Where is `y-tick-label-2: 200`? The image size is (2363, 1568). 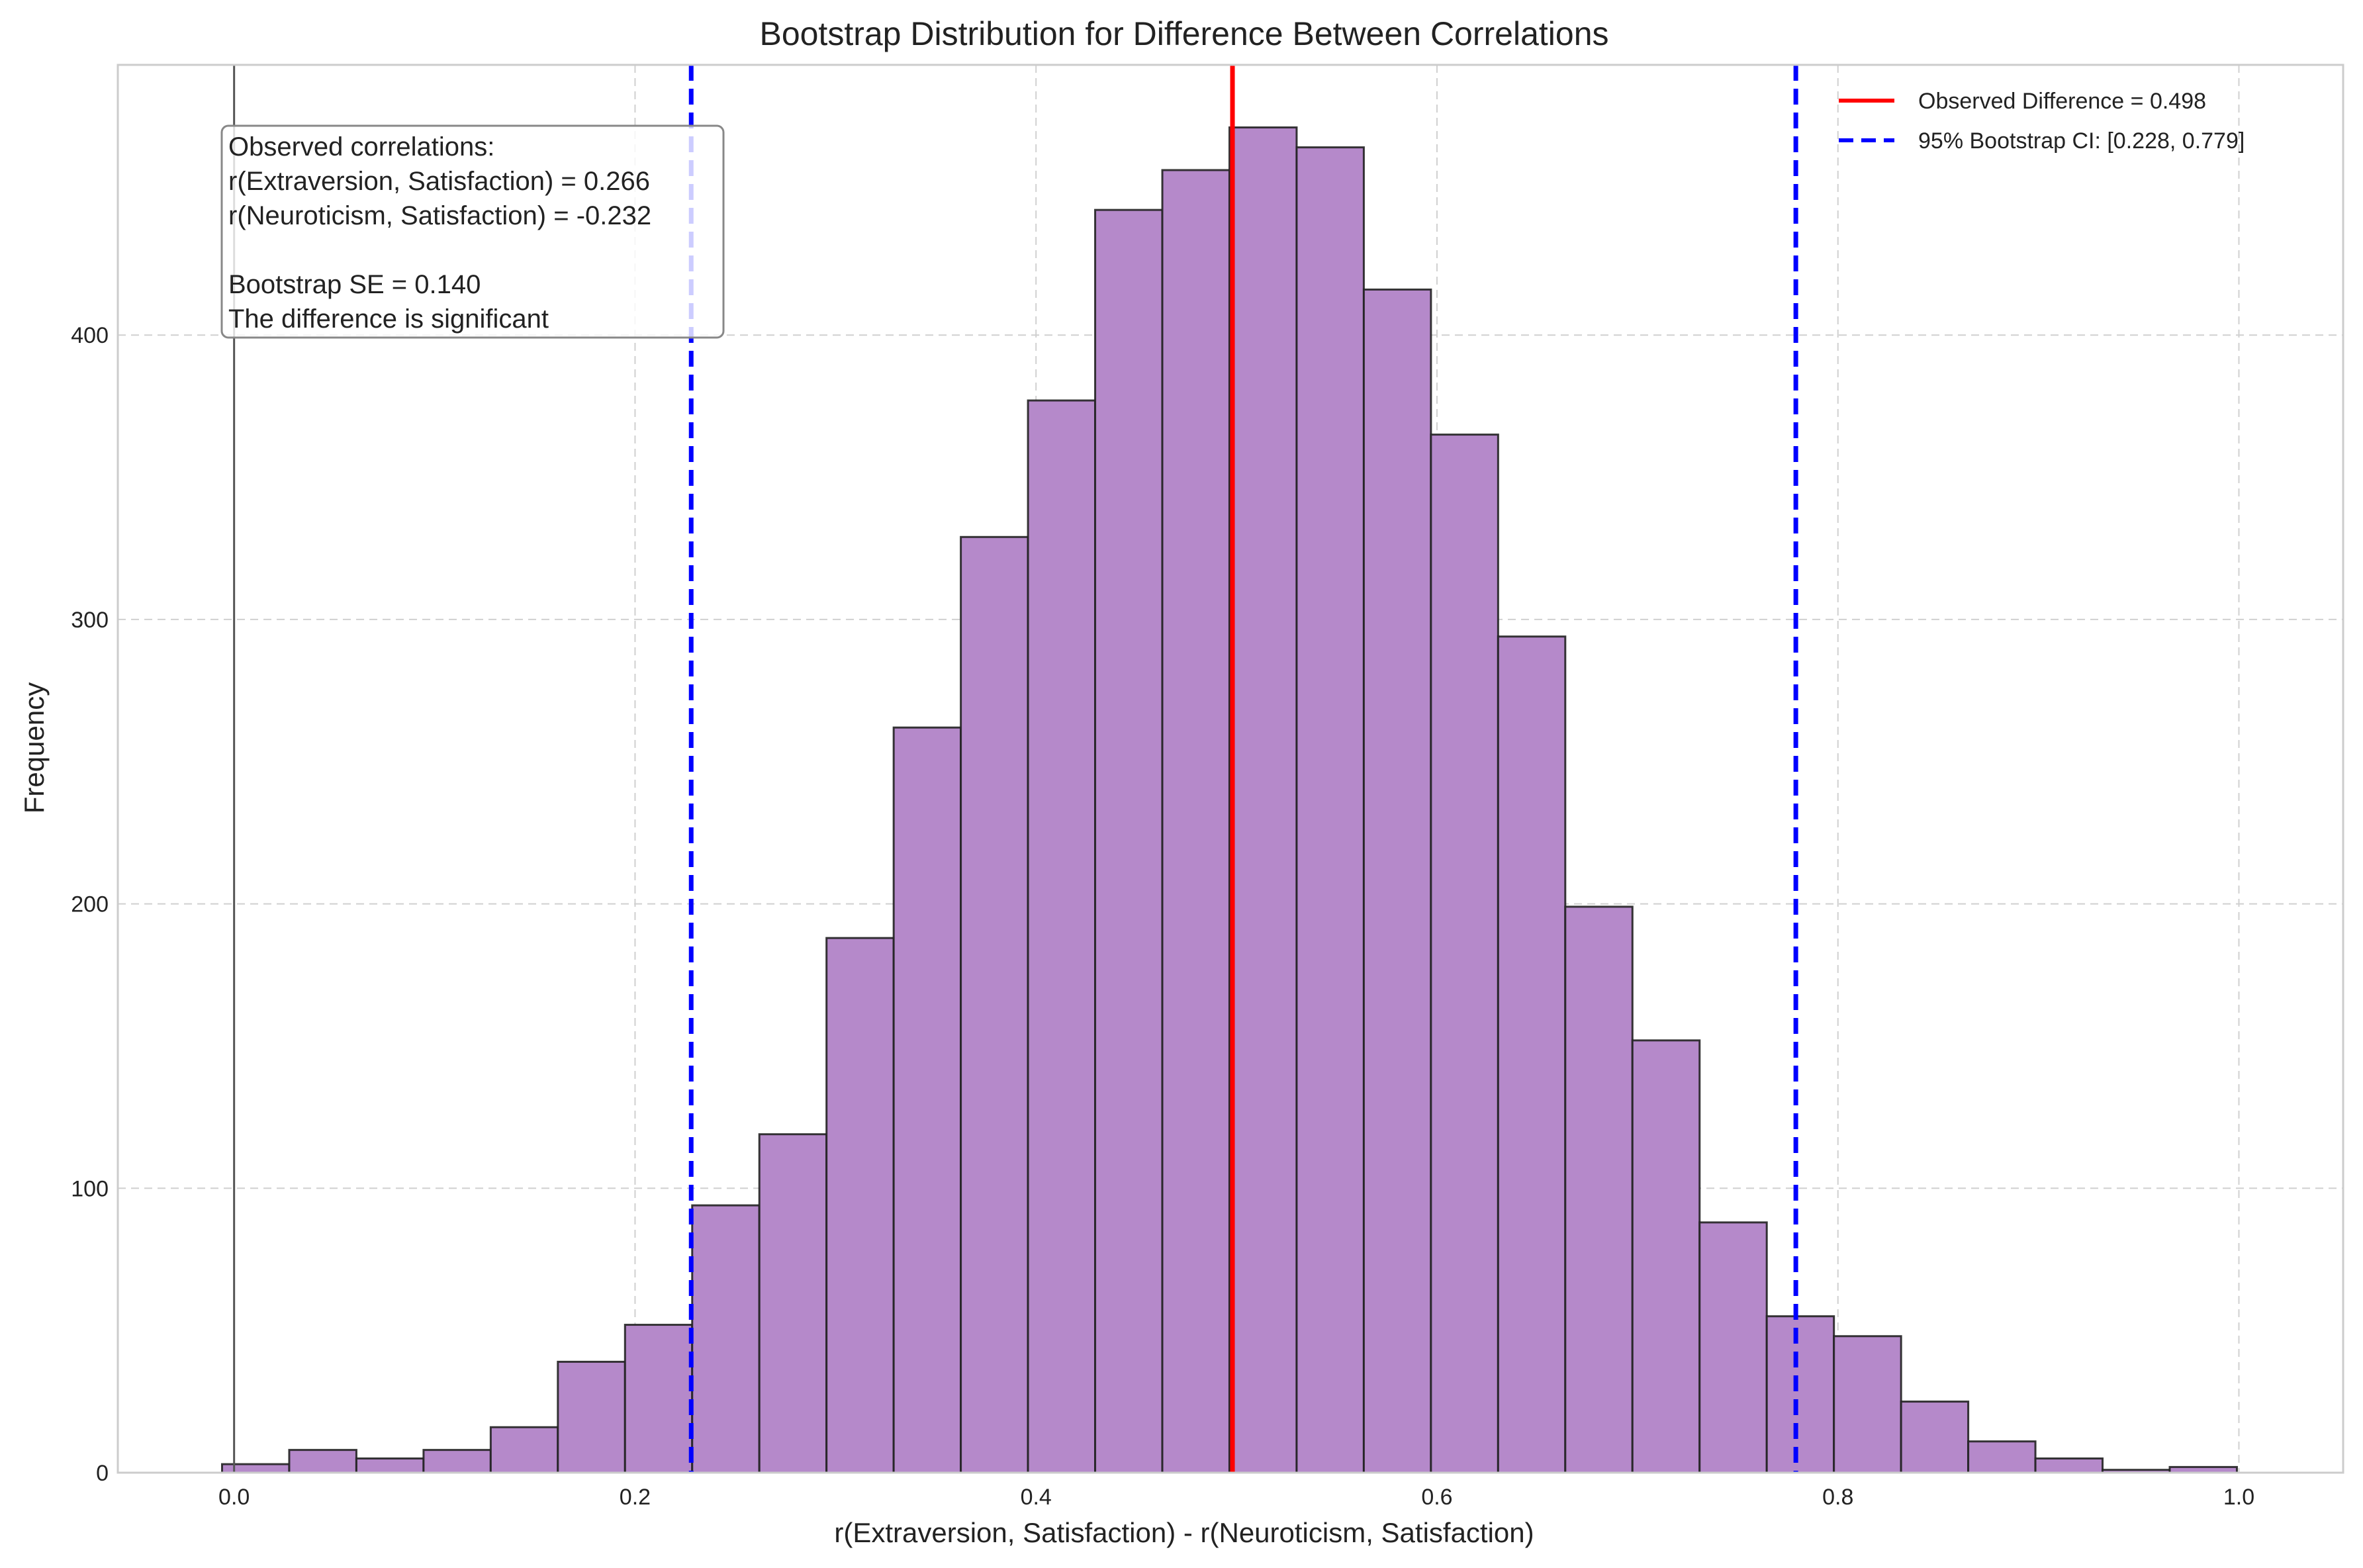 y-tick-label-2: 200 is located at coordinates (90, 904).